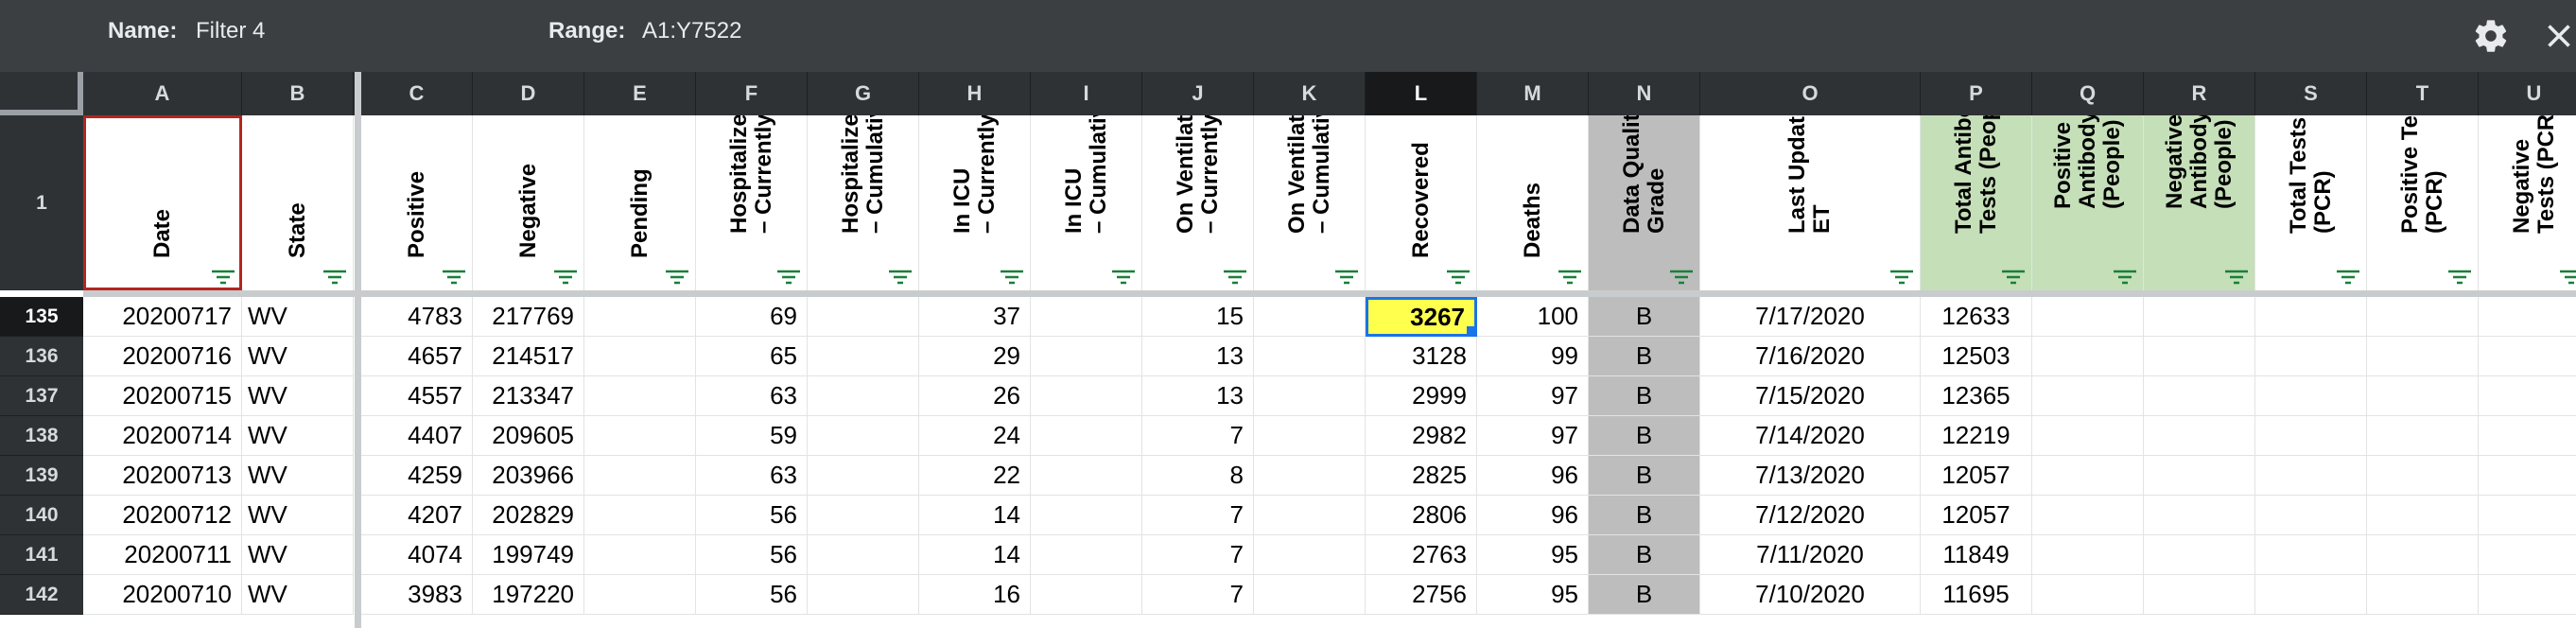 Image resolution: width=2576 pixels, height=628 pixels. I want to click on cell-J138: 7, so click(1198, 436).